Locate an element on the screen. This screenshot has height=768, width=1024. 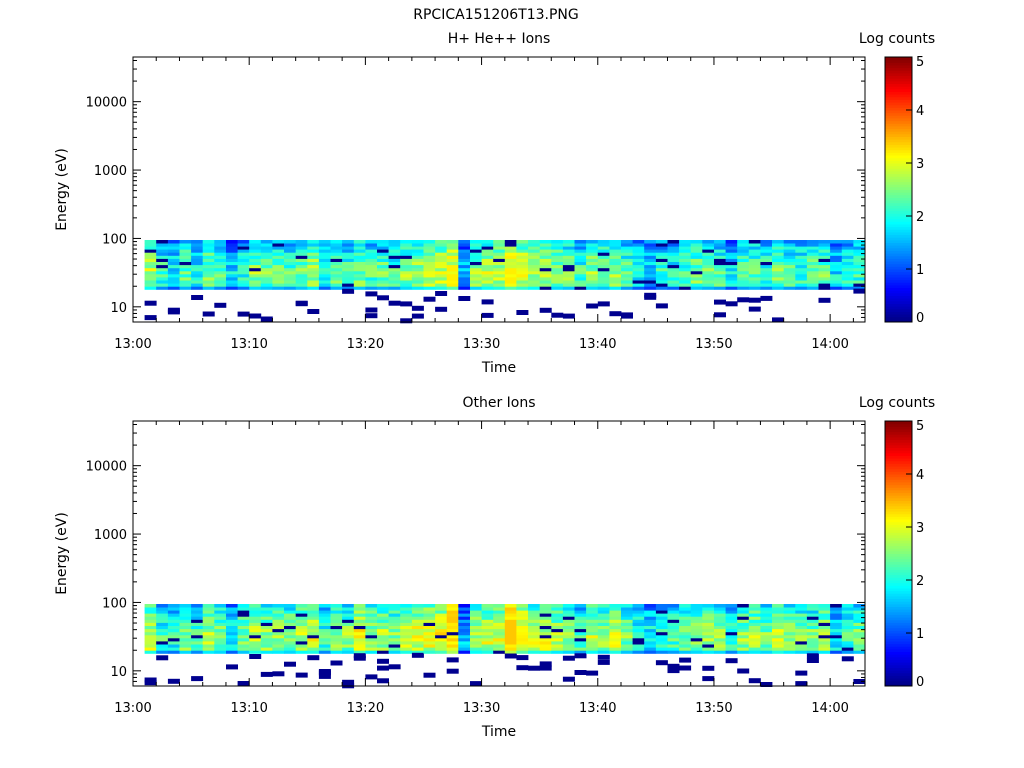
y-tick-label: 10000 is located at coordinates (106, 103).